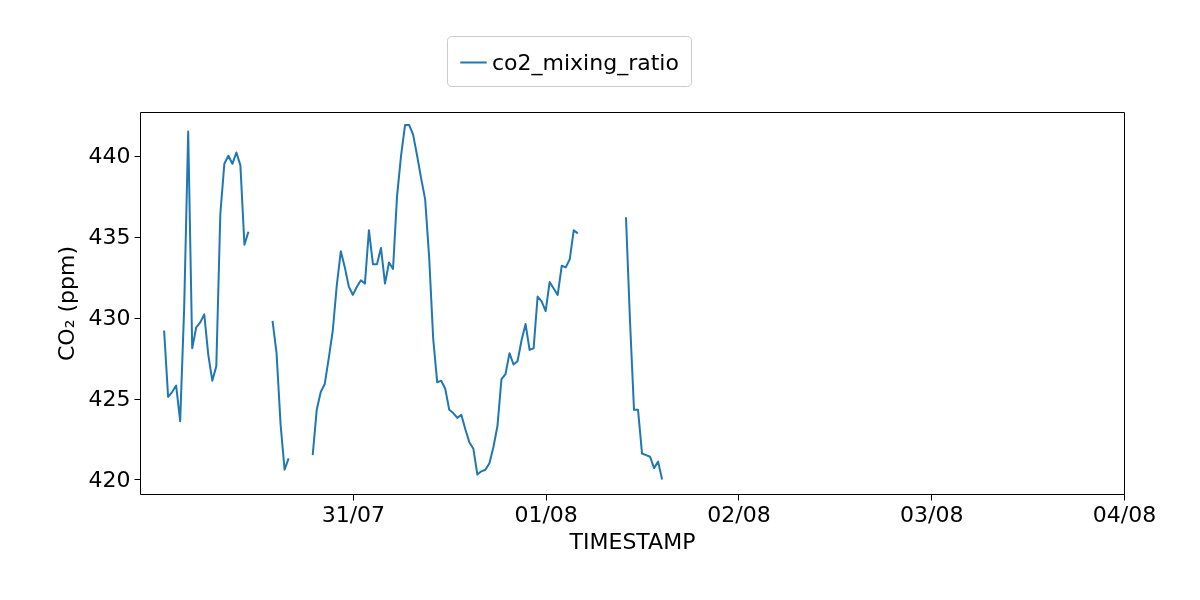 The width and height of the screenshot is (1200, 600). Describe the element at coordinates (632, 541) in the screenshot. I see `x-axis-title: TIMESTAMP` at that location.